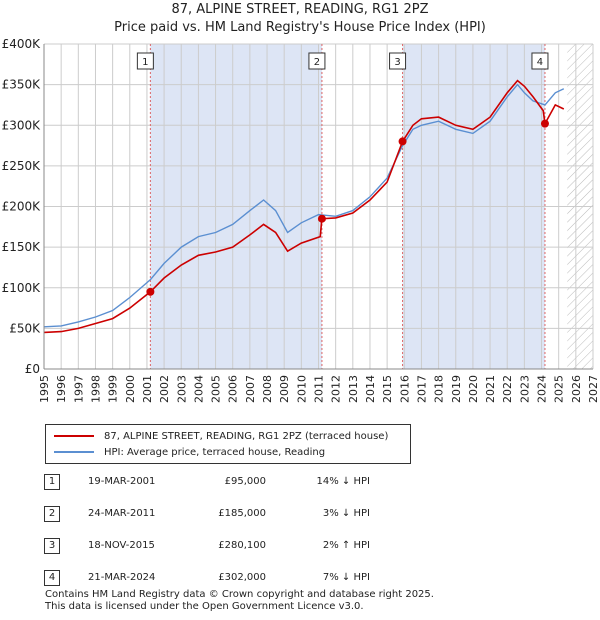 Image resolution: width=600 pixels, height=620 pixels. I want to click on x-tick-label: 2027, so click(593, 389).